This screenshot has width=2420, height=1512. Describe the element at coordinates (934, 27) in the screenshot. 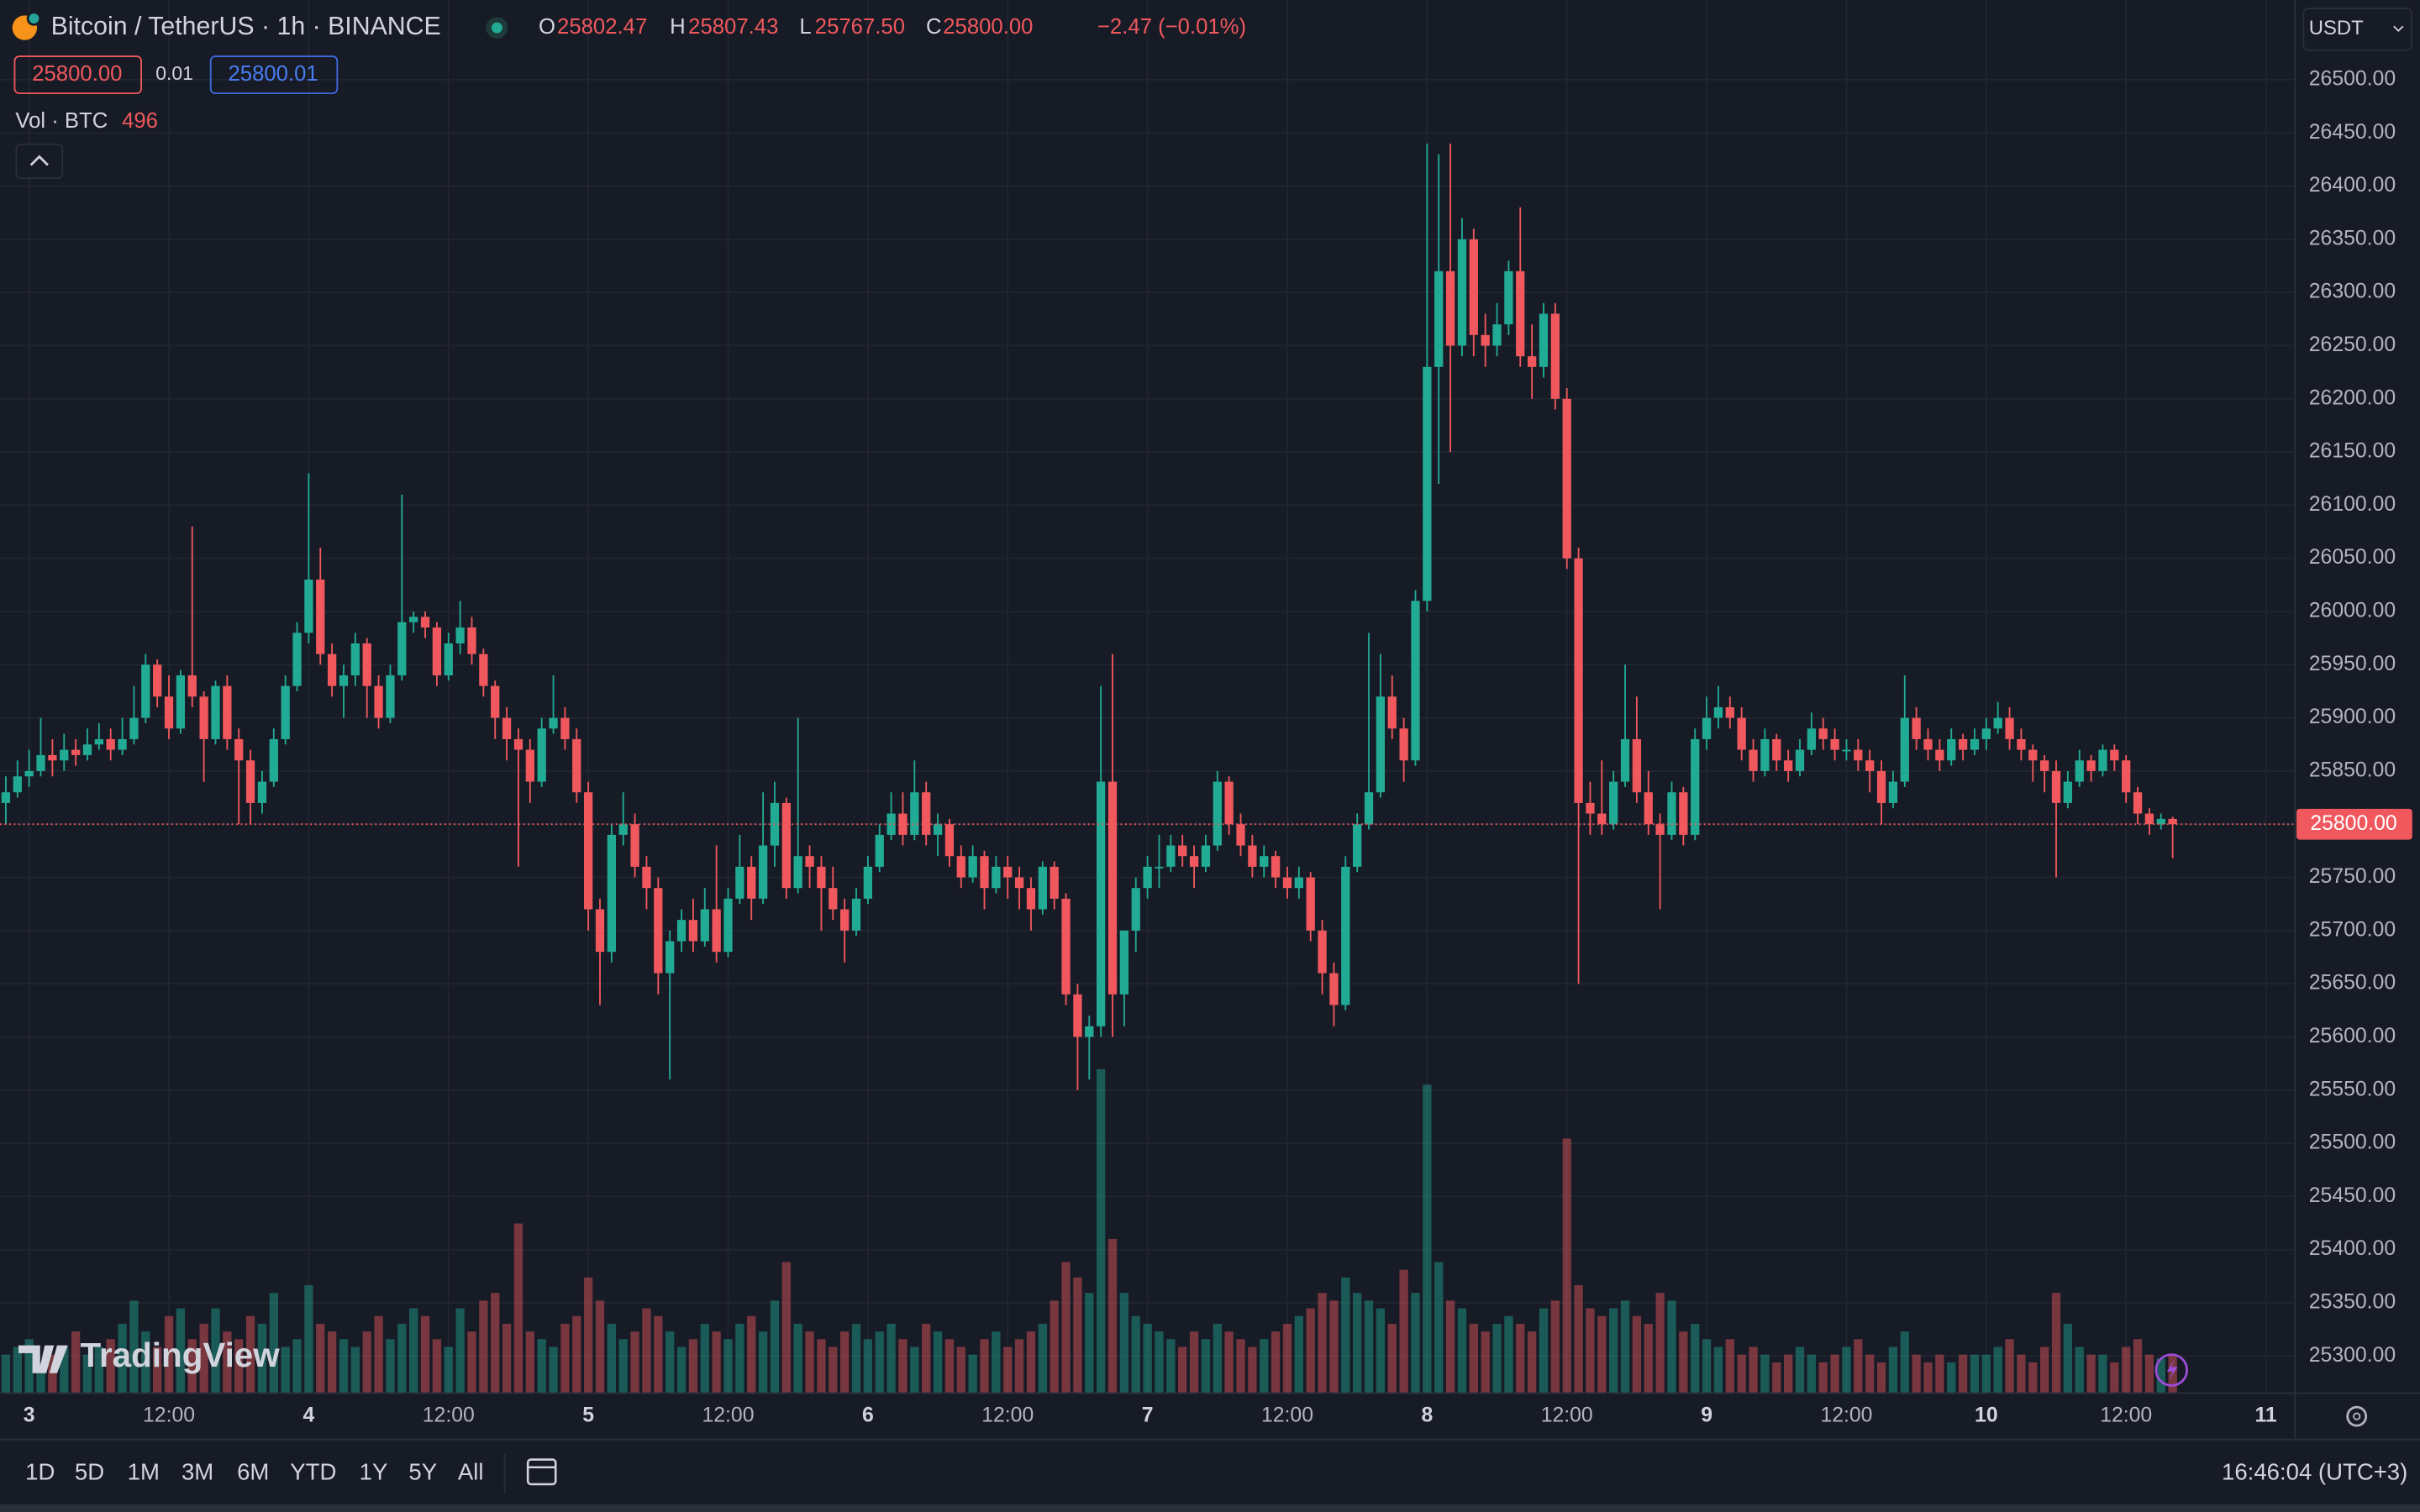

I see `ohlc-key: C` at that location.